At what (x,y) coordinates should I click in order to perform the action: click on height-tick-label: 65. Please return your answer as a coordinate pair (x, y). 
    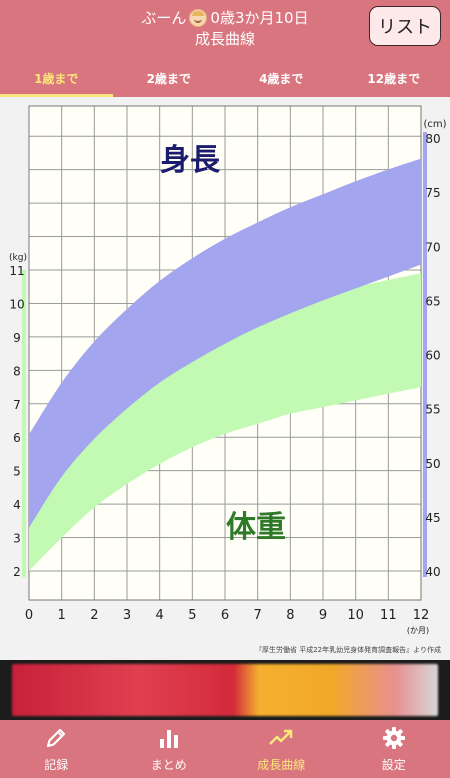
    Looking at the image, I should click on (432, 301).